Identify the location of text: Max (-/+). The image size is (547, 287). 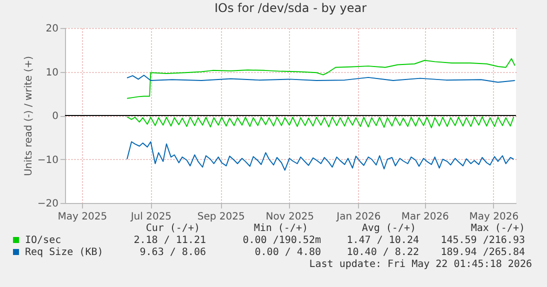
(497, 228).